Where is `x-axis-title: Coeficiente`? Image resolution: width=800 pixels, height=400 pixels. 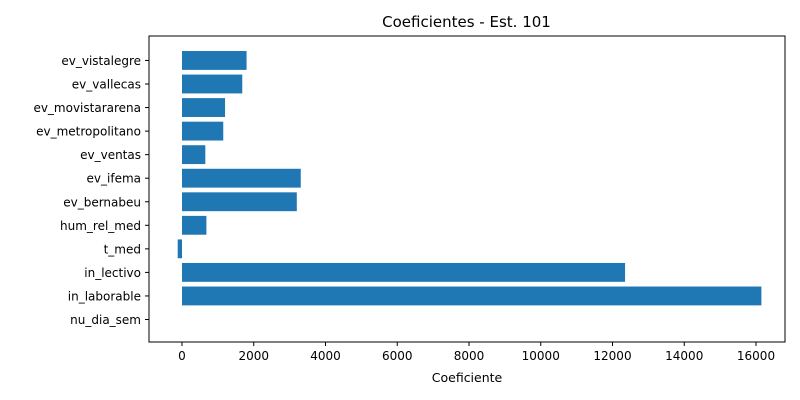 x-axis-title: Coeficiente is located at coordinates (467, 377).